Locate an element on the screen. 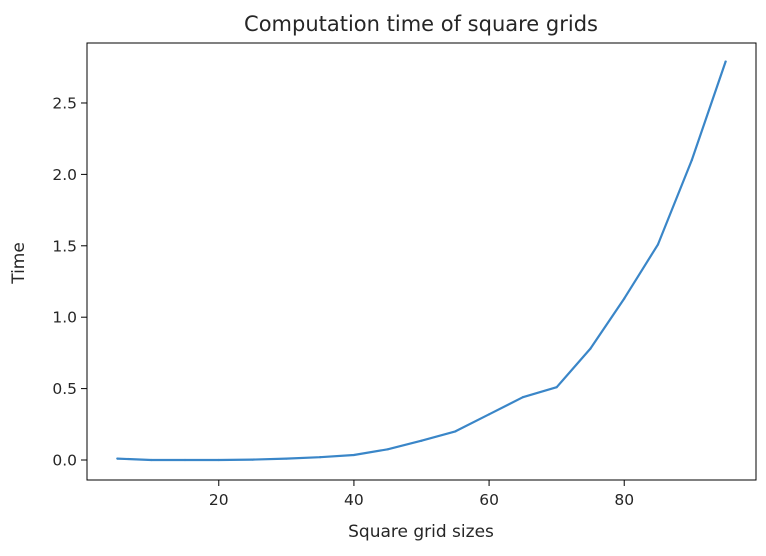  y-tick-label: 1.5 is located at coordinates (64, 246).